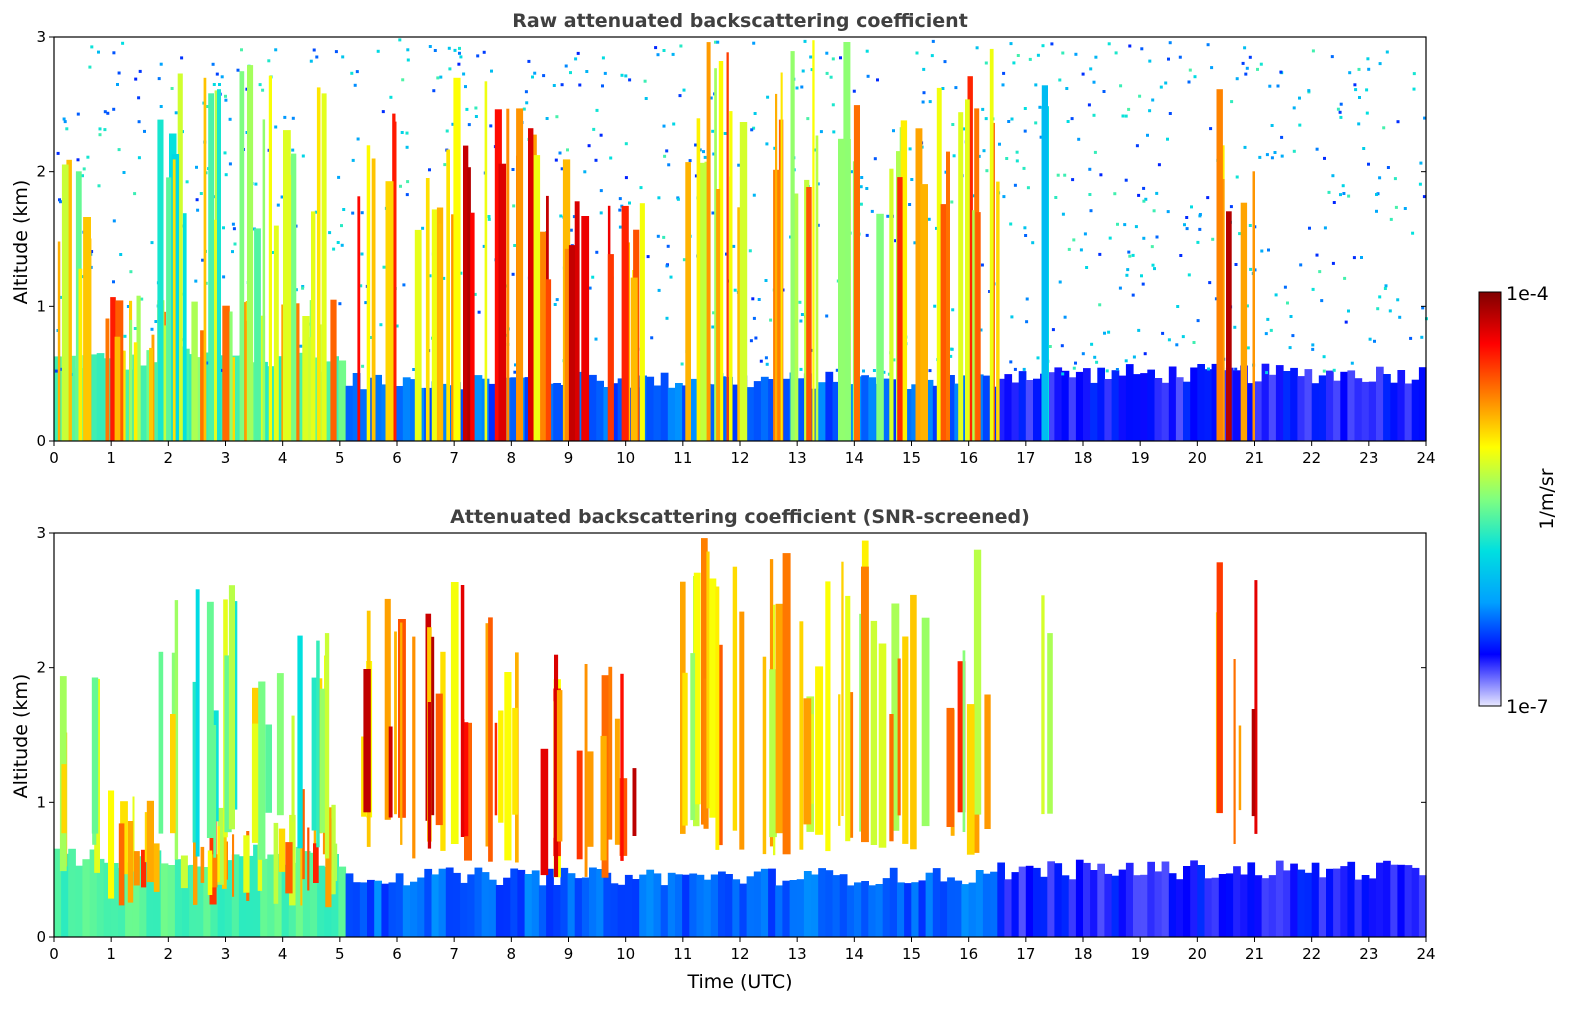 This screenshot has width=1595, height=1020. I want to click on x-tick-label: 22, so click(1311, 458).